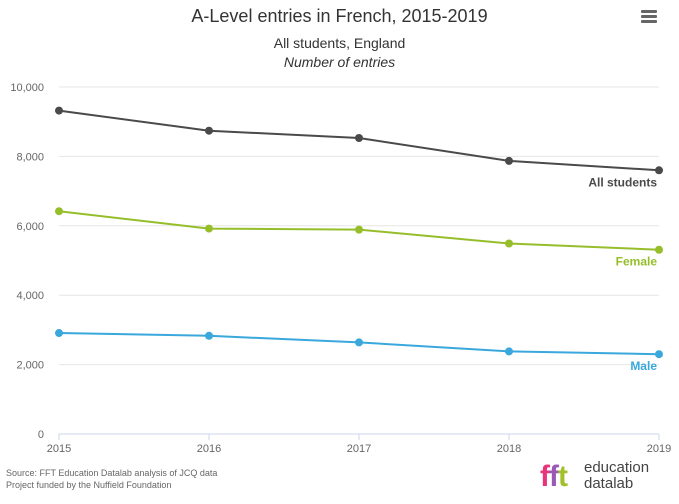 This screenshot has width=679, height=504. Describe the element at coordinates (339, 43) in the screenshot. I see `subtitle-line: All students, England` at that location.